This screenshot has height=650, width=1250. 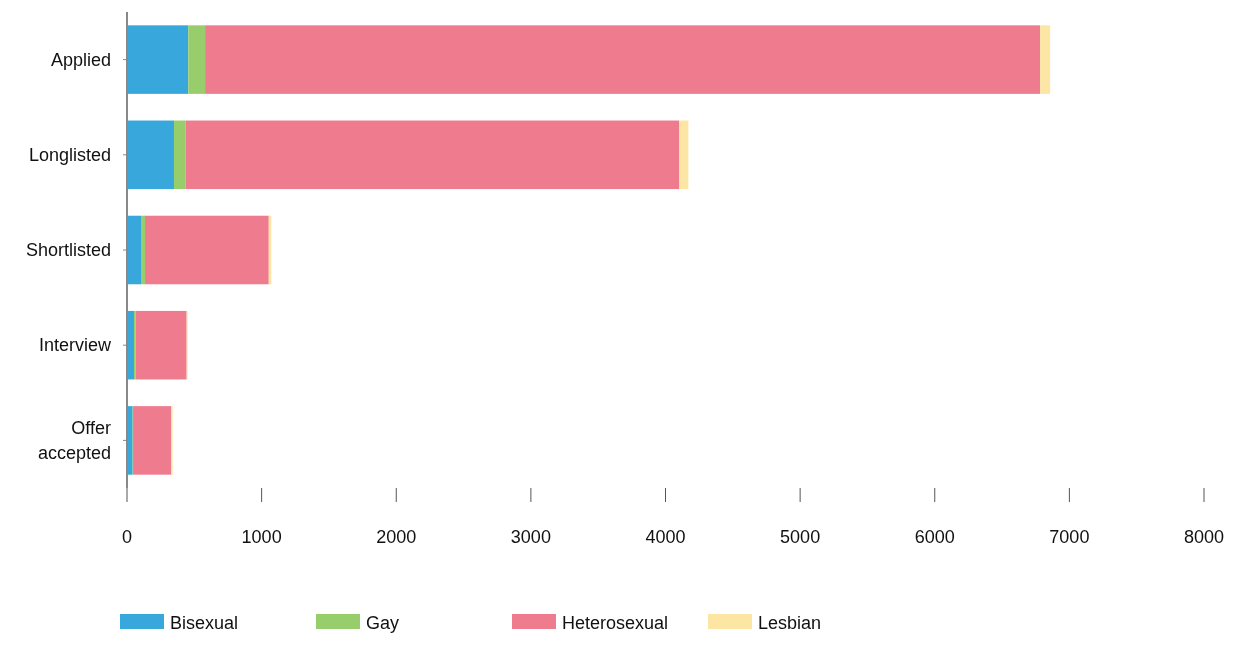 I want to click on y-tick-label: Offer accepted, so click(x=74, y=440).